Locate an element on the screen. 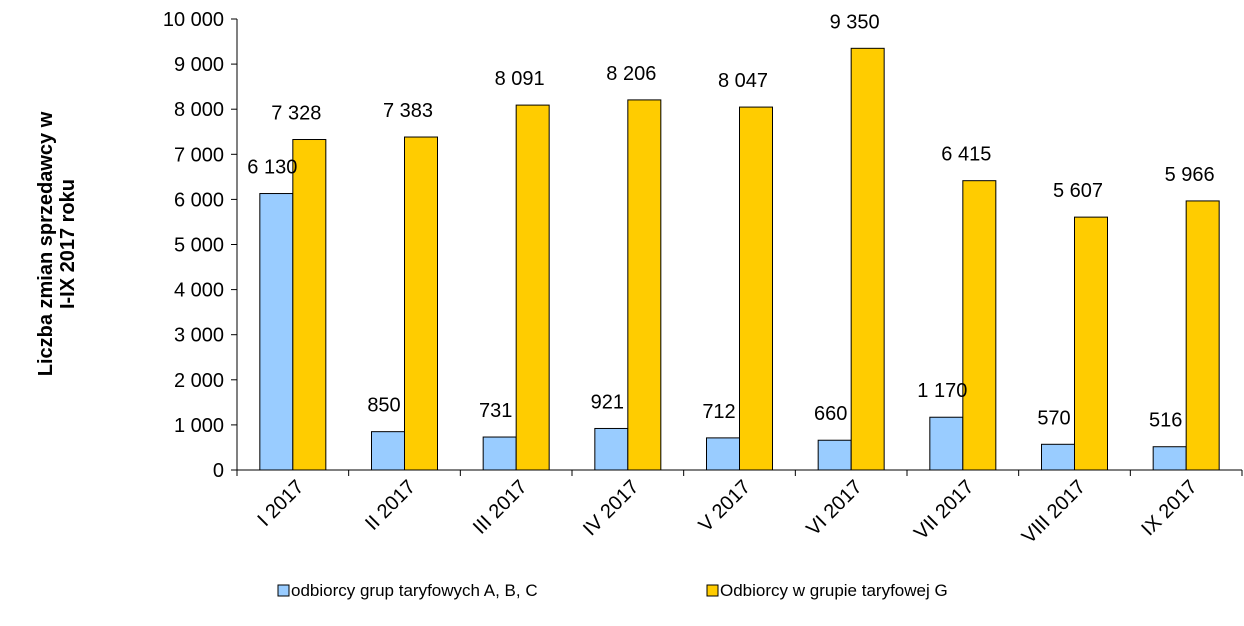  bar-value-label: 731 is located at coordinates (495, 411).